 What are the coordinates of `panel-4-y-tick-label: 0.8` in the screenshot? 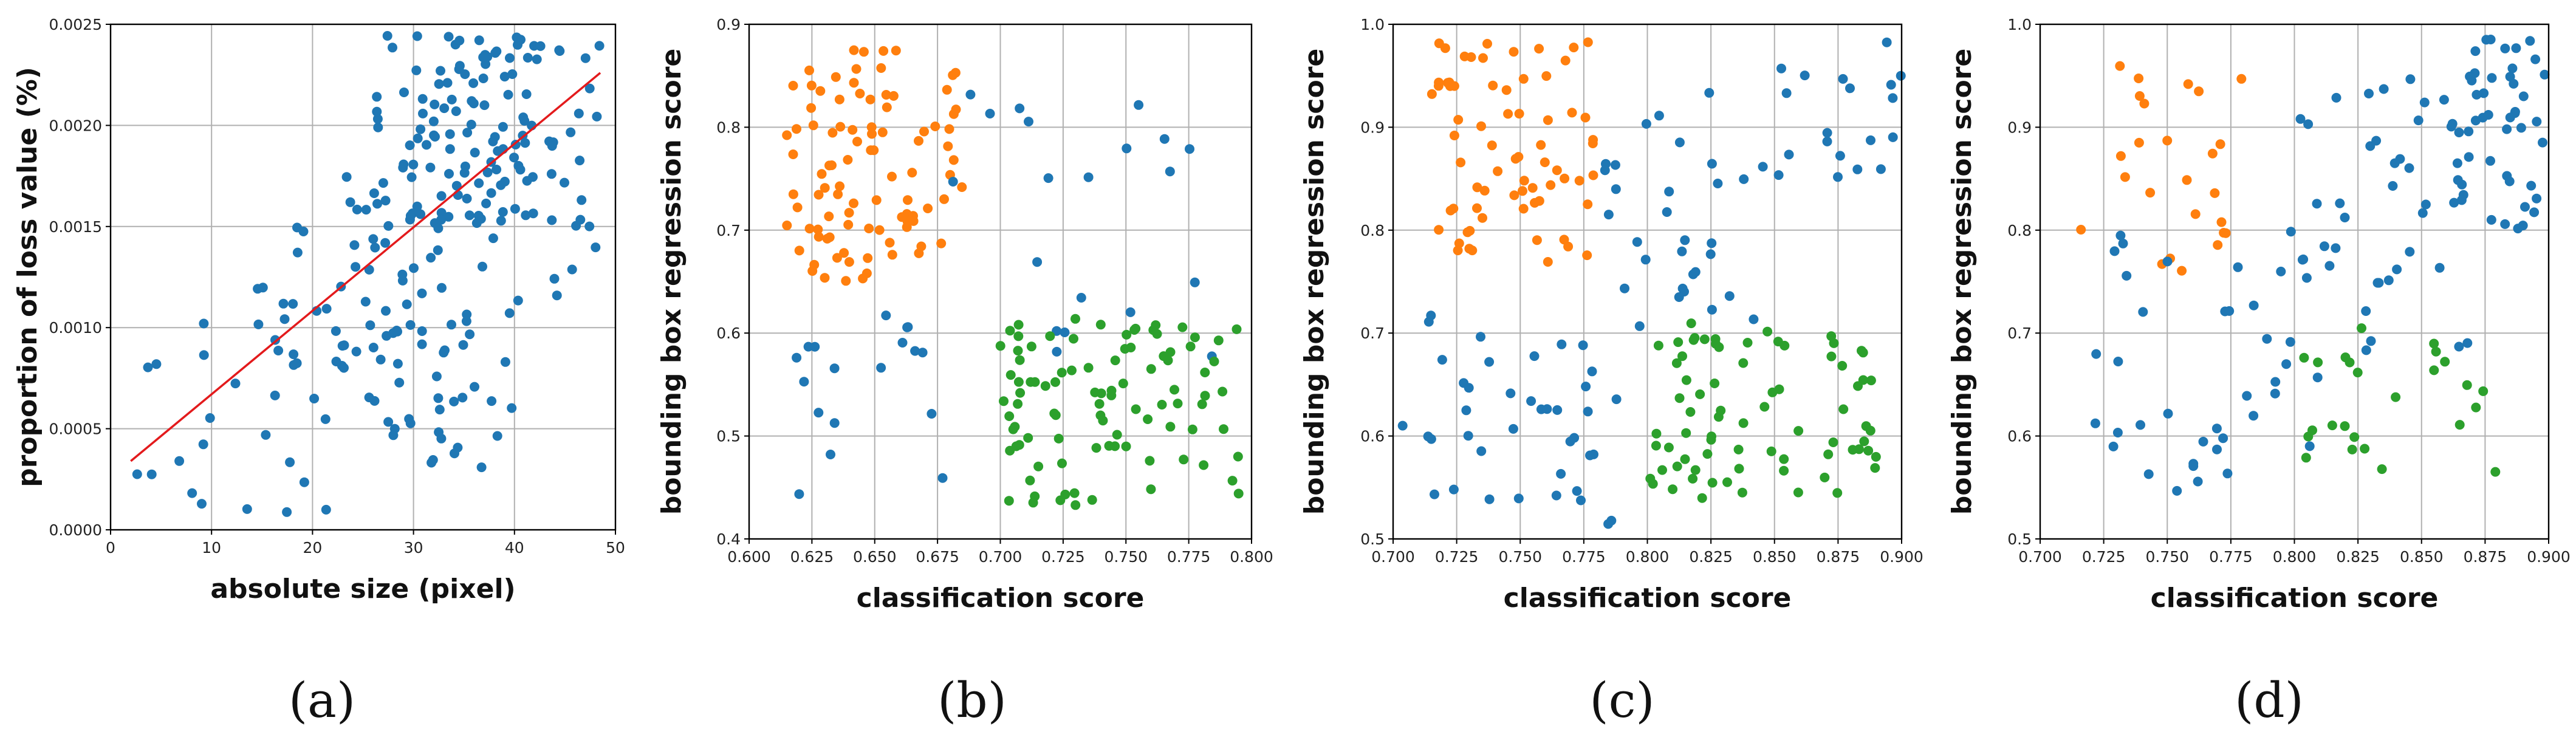 It's located at (2019, 230).